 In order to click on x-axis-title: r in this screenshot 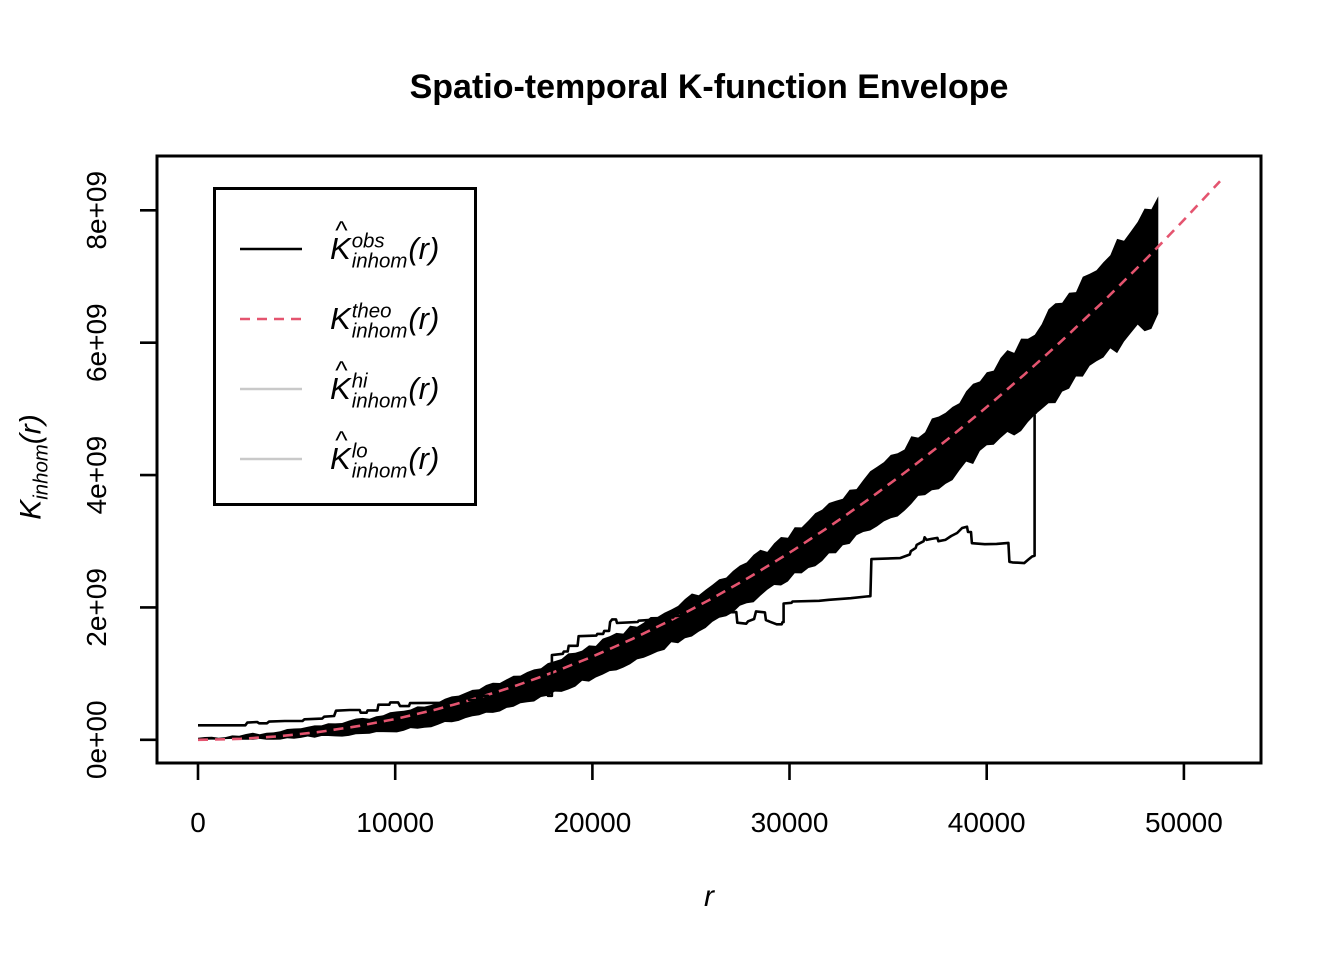, I will do `click(709, 896)`.